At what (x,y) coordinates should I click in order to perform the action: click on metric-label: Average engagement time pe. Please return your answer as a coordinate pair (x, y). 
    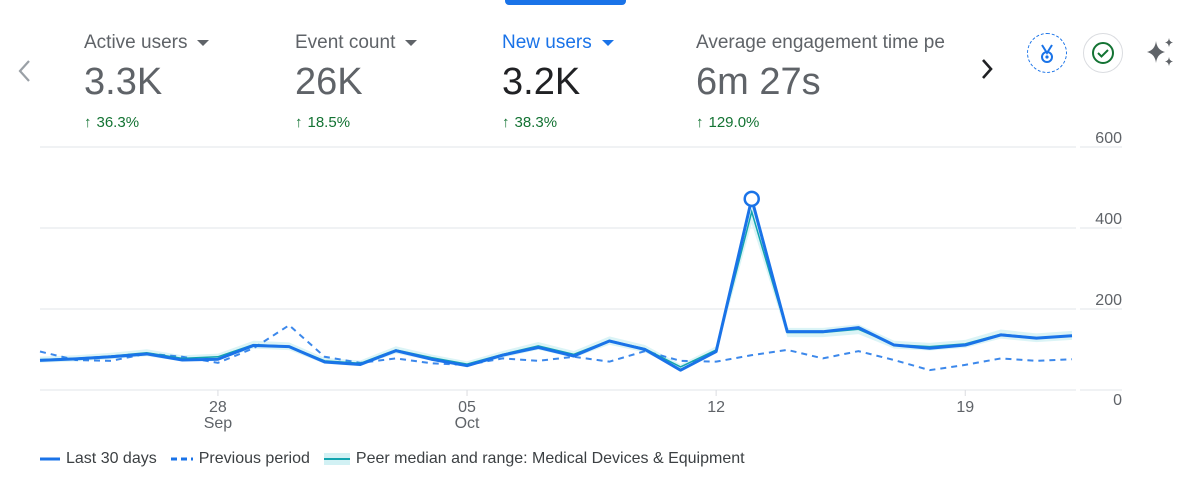
    Looking at the image, I should click on (820, 42).